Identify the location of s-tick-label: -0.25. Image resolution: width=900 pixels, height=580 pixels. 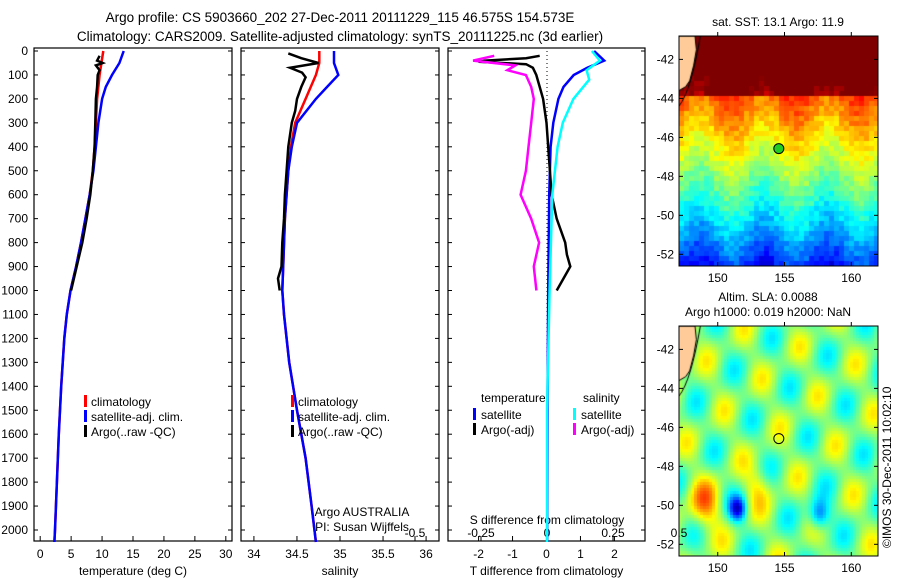
(481, 533).